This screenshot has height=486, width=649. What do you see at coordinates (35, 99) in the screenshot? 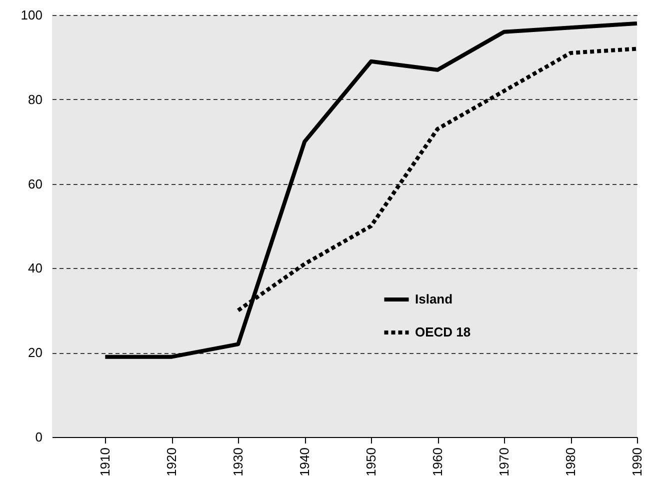
I see `y-tick-label: 80` at bounding box center [35, 99].